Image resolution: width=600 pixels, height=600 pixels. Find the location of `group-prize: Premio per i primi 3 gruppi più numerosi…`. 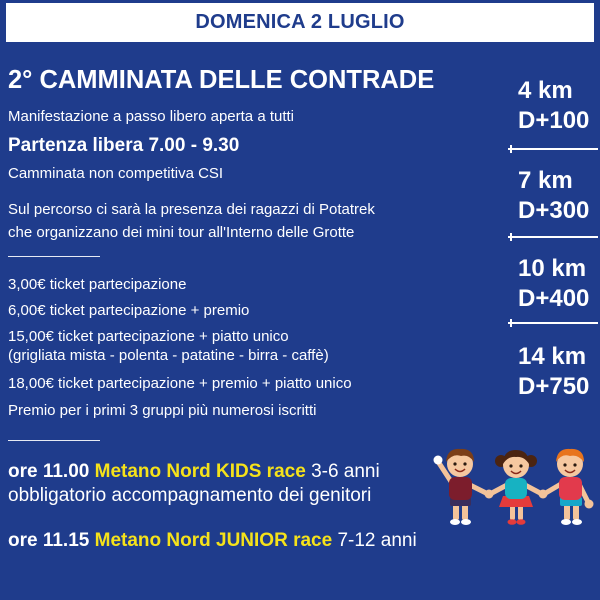

group-prize: Premio per i primi 3 gruppi più numerosi… is located at coordinates (162, 410).